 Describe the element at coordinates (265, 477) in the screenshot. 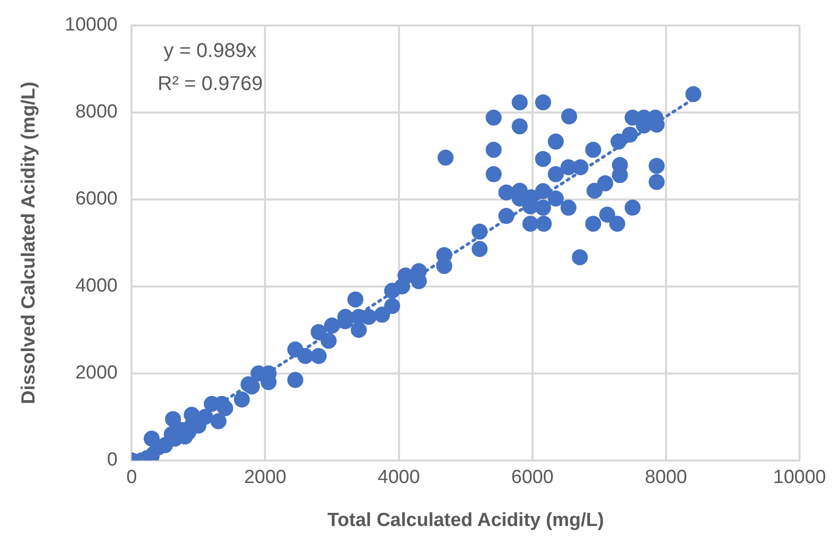

I see `x-tick-label: 2000` at that location.